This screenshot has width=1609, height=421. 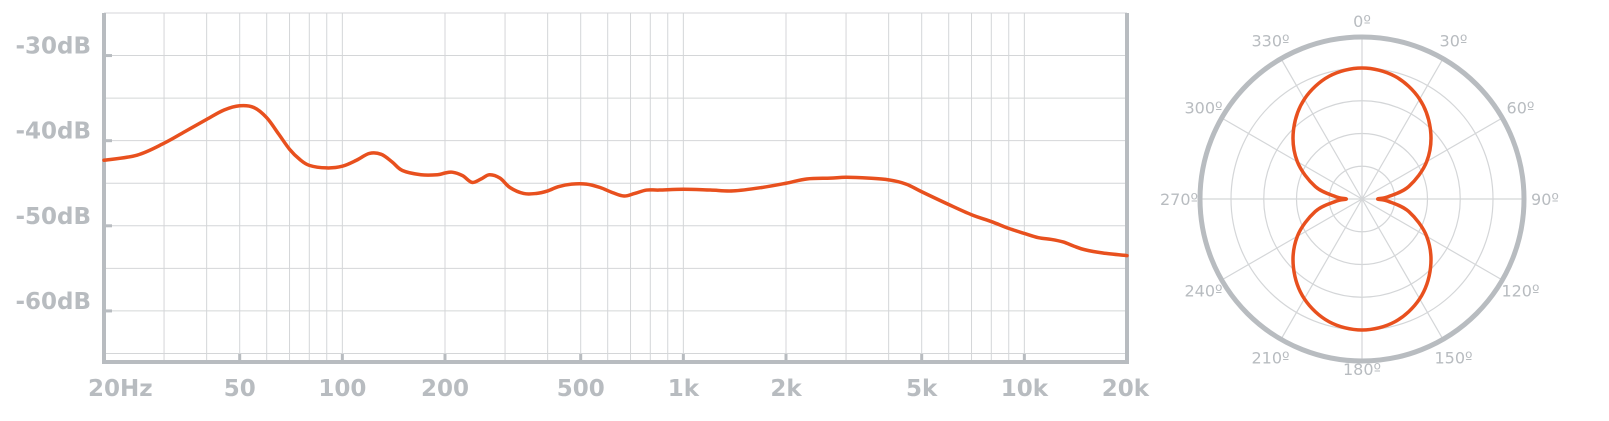 What do you see at coordinates (1362, 21) in the screenshot?
I see `polar-angle-label: 0º` at bounding box center [1362, 21].